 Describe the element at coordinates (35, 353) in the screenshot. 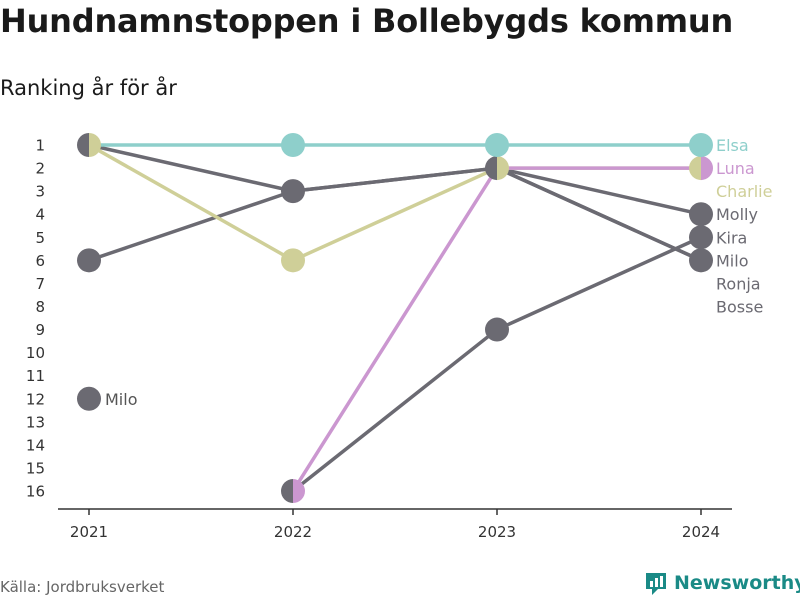

I see `y-tick-label: 10` at that location.